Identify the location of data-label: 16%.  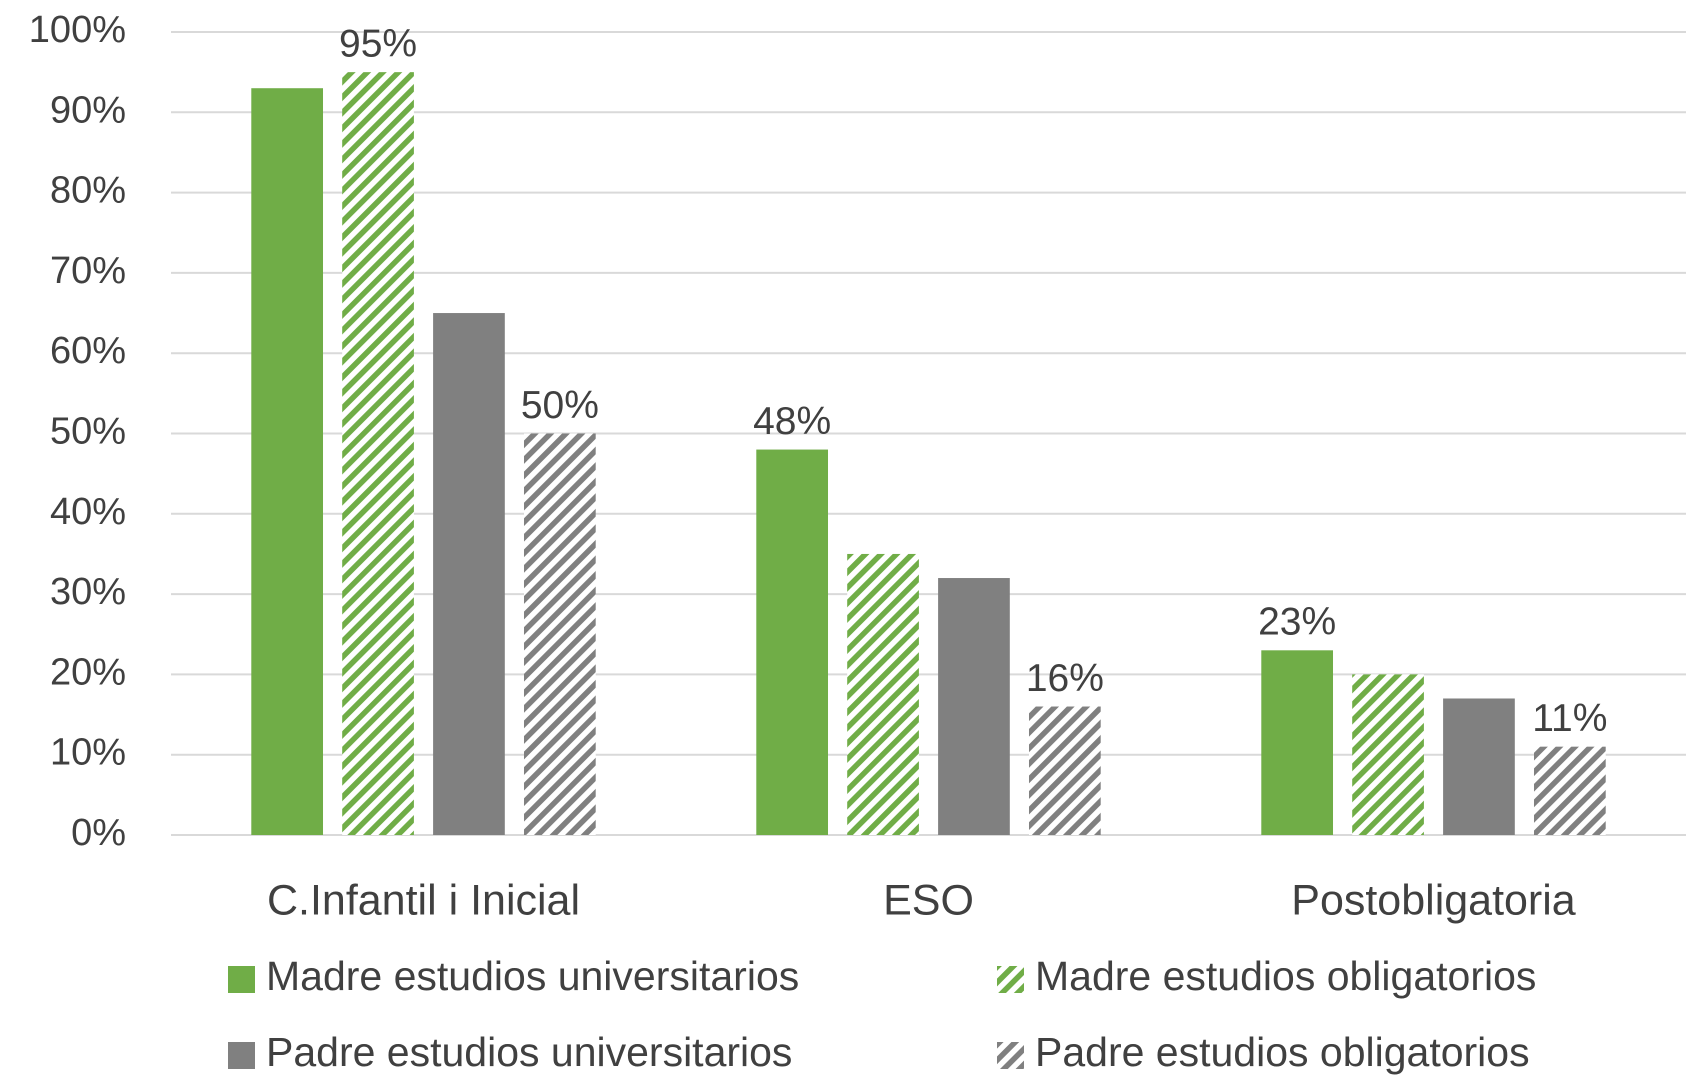
(1065, 678).